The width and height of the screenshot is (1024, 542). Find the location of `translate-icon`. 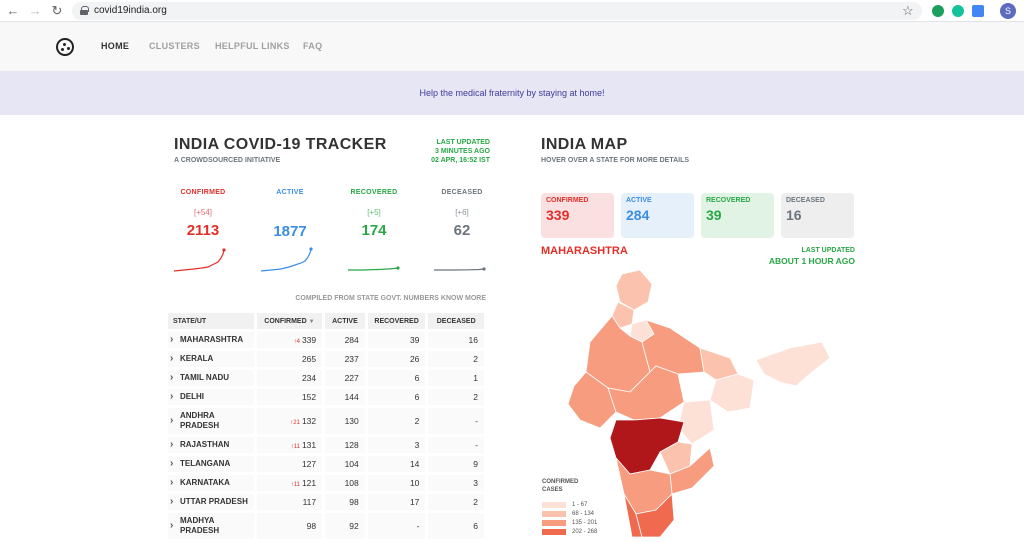

translate-icon is located at coordinates (978, 11).